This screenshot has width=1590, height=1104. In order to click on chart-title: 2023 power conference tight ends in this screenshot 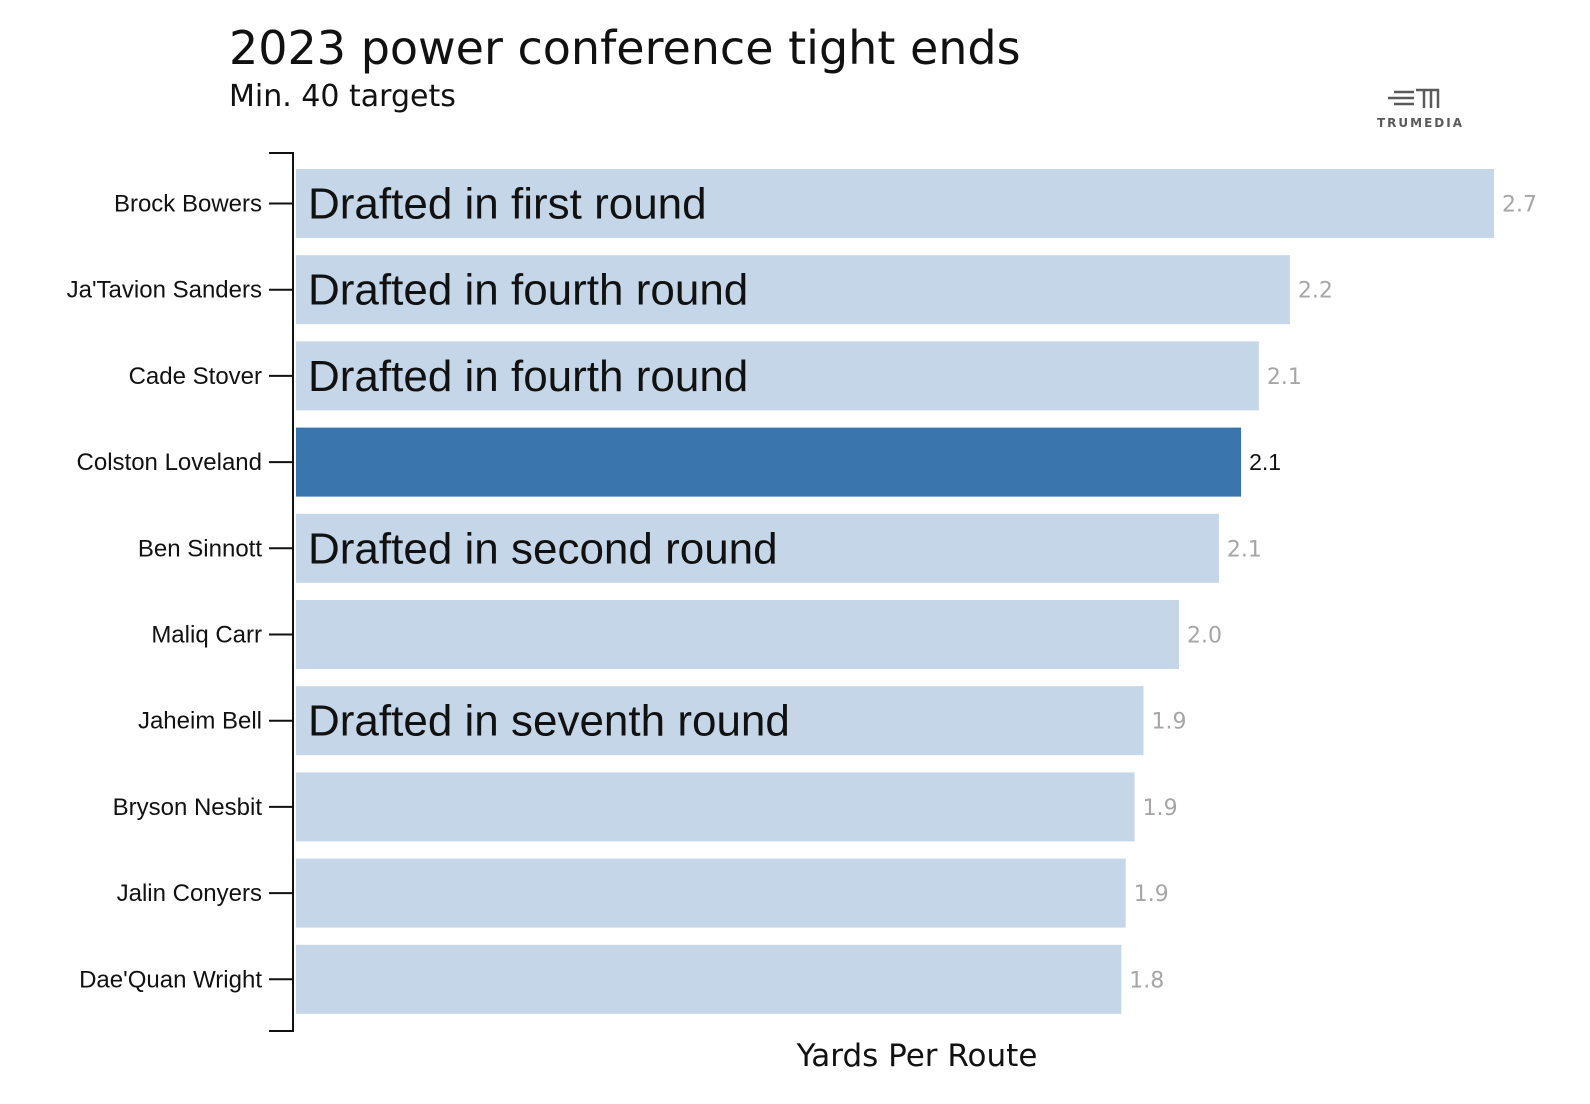, I will do `click(625, 48)`.